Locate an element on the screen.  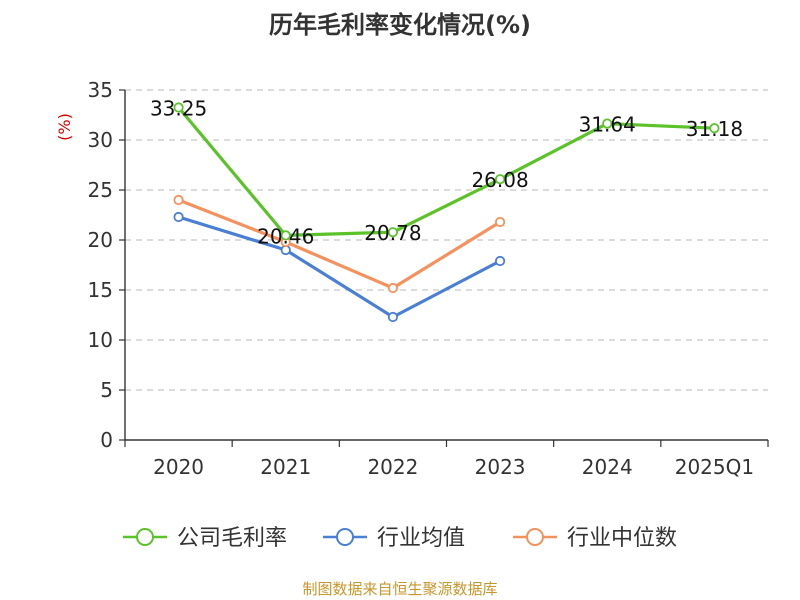
y-tick-label: 20 is located at coordinates (100, 240).